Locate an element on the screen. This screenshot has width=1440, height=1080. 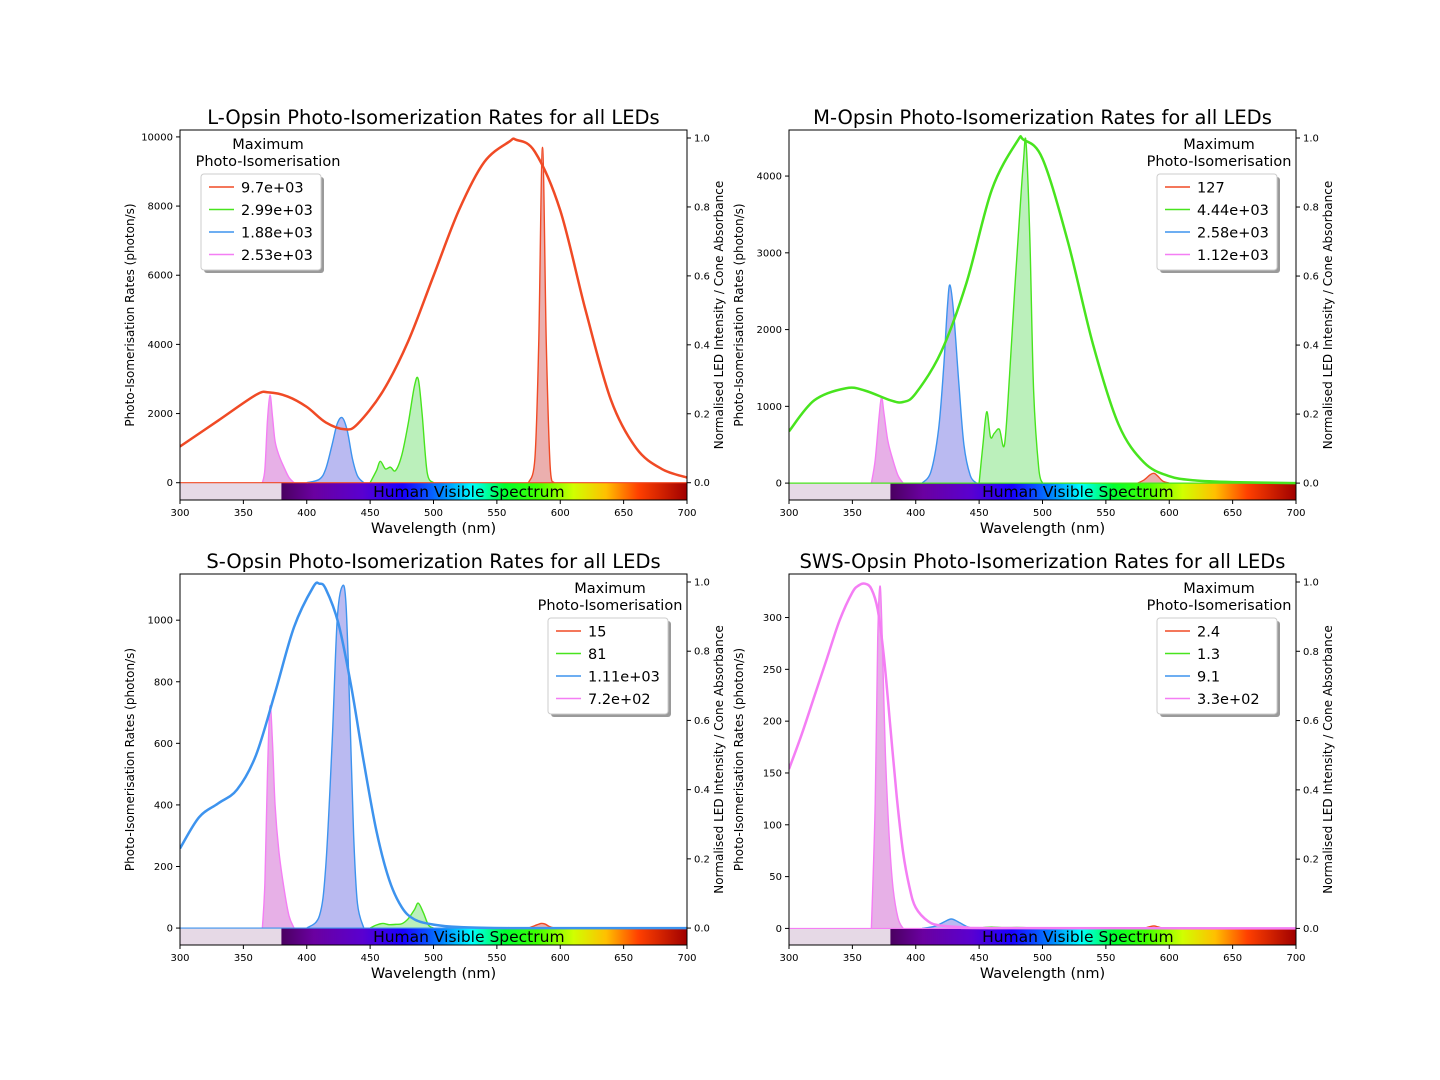
legend-entry: 2.58e+03 is located at coordinates (1233, 234).